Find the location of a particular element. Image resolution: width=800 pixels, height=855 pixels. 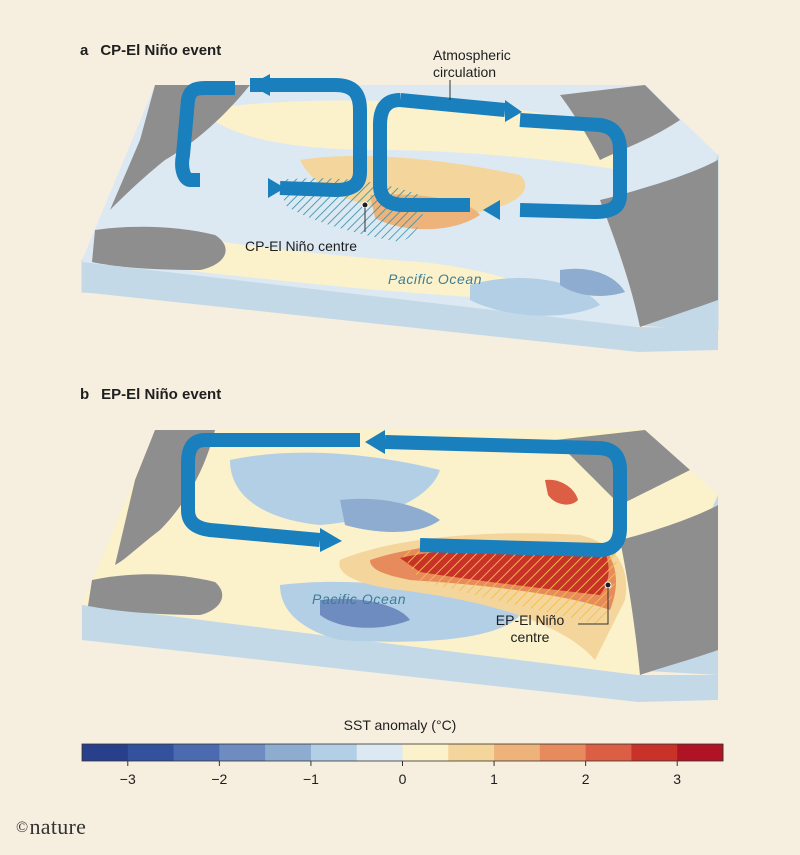

slab-front-b is located at coordinates (400, 653).